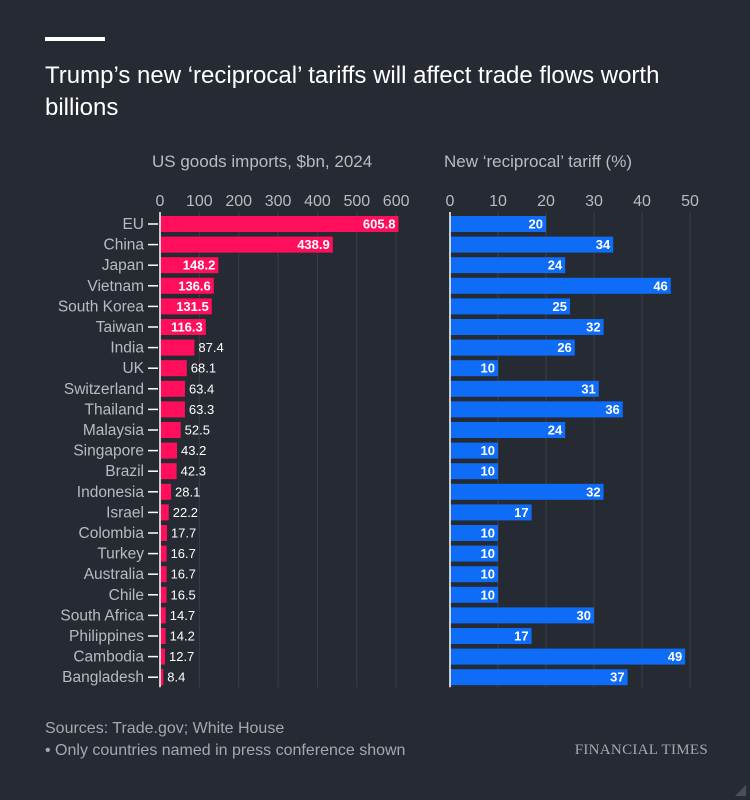 The height and width of the screenshot is (800, 750). I want to click on category-label: China, so click(124, 245).